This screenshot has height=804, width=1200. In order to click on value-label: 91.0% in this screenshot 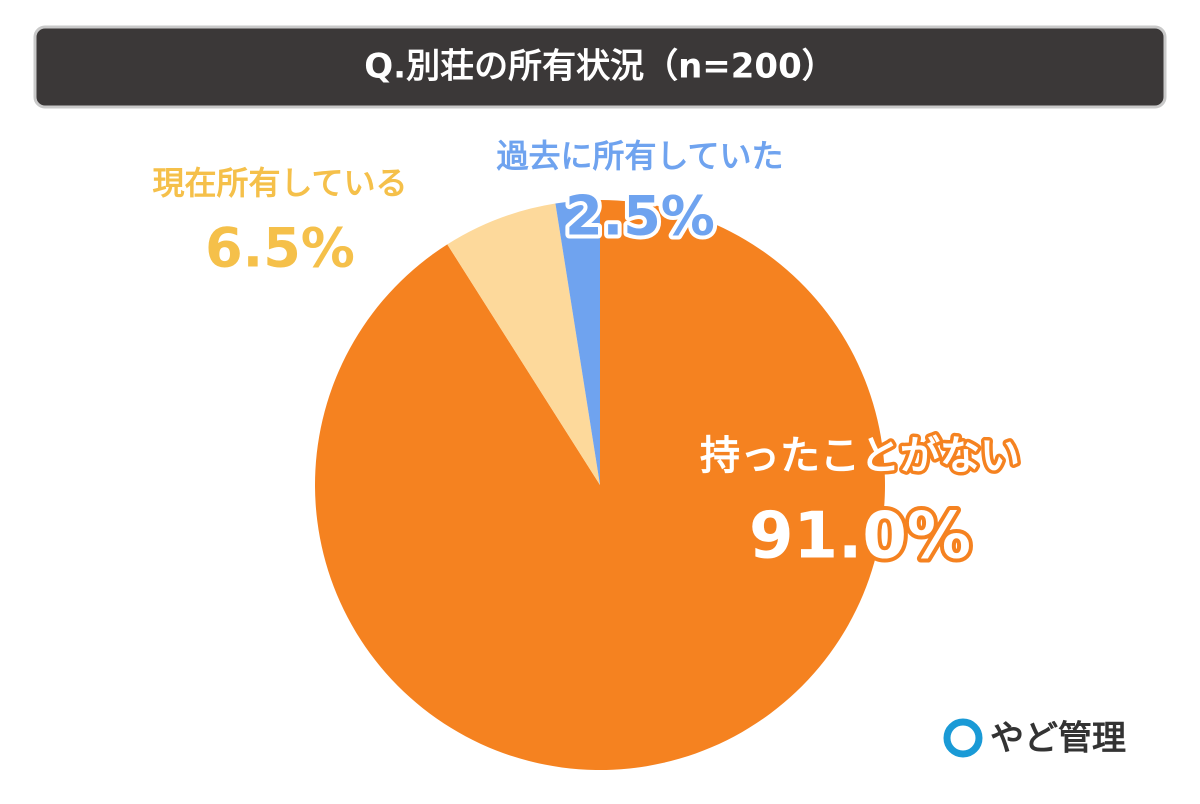, I will do `click(860, 537)`.